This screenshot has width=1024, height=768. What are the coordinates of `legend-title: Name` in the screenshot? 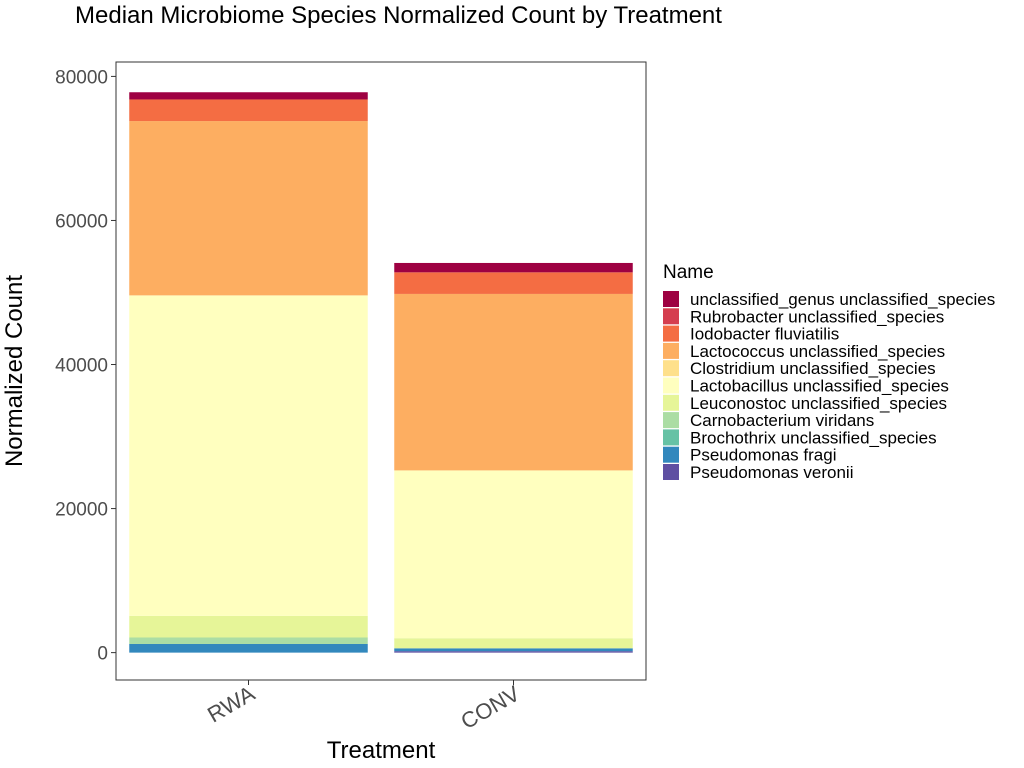 It's located at (688, 272).